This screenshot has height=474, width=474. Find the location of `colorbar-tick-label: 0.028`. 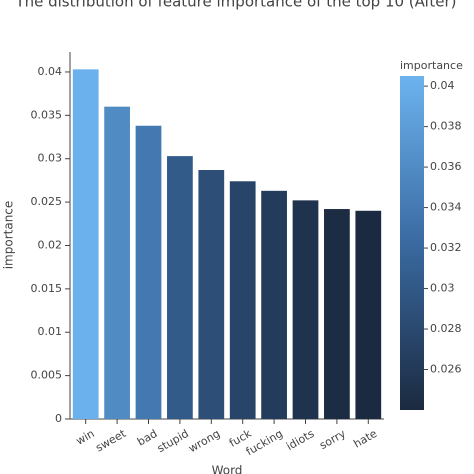

colorbar-tick-label: 0.028 is located at coordinates (446, 328).